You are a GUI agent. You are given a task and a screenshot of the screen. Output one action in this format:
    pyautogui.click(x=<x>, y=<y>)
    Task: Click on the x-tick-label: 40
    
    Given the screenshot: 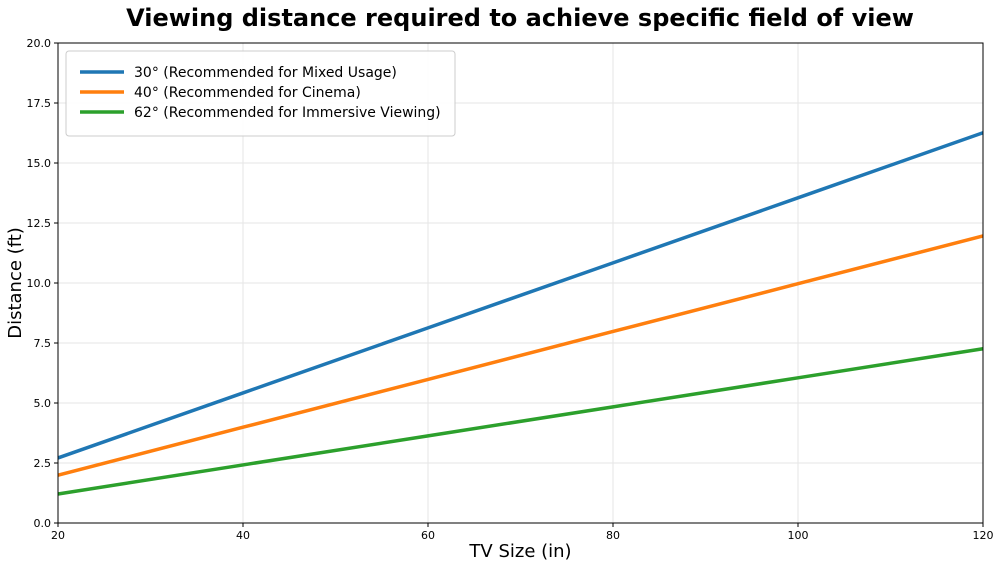 What is the action you would take?
    pyautogui.click(x=243, y=535)
    